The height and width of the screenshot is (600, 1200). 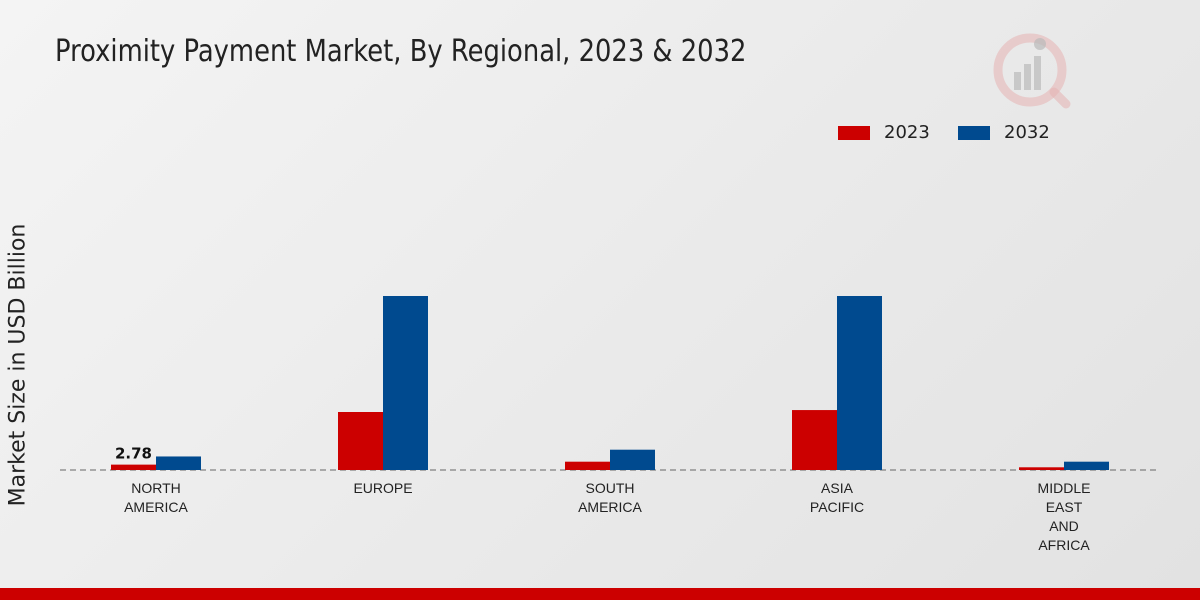 What do you see at coordinates (600, 594) in the screenshot?
I see `footer-accent-bar` at bounding box center [600, 594].